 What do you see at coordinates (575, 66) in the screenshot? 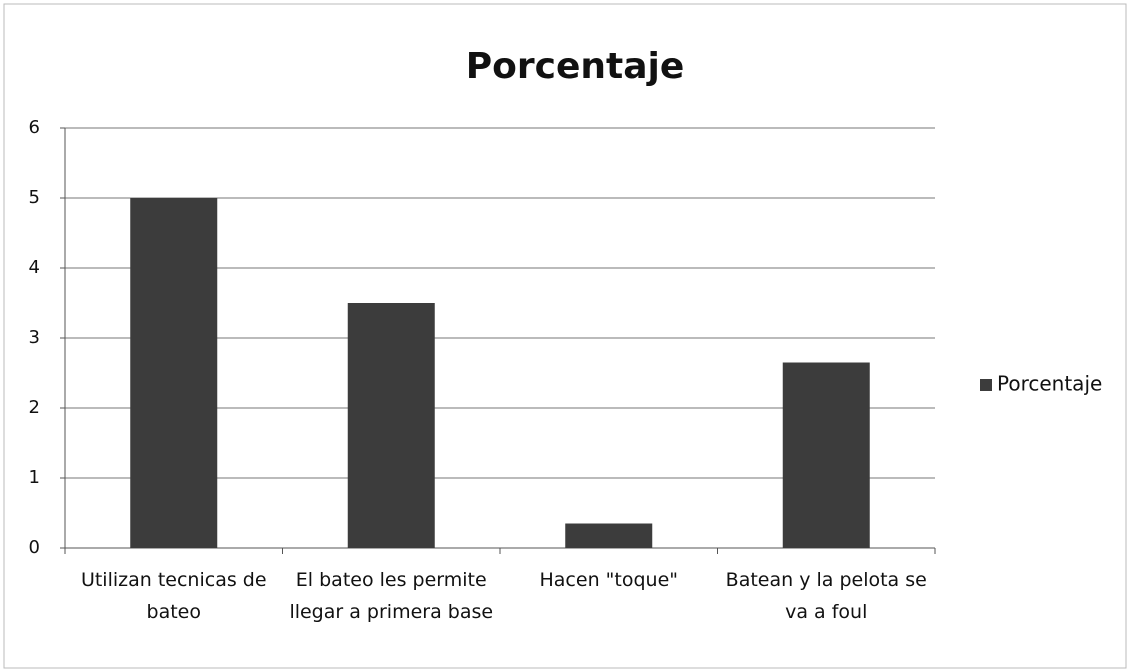
I see `chart-title: Porcentaje` at bounding box center [575, 66].